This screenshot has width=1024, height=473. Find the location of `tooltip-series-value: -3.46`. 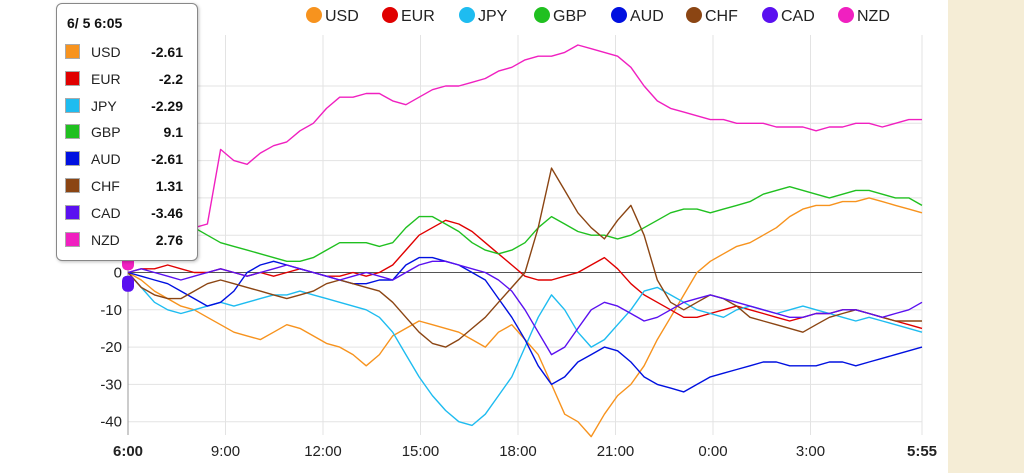

tooltip-series-value: -3.46 is located at coordinates (167, 212).